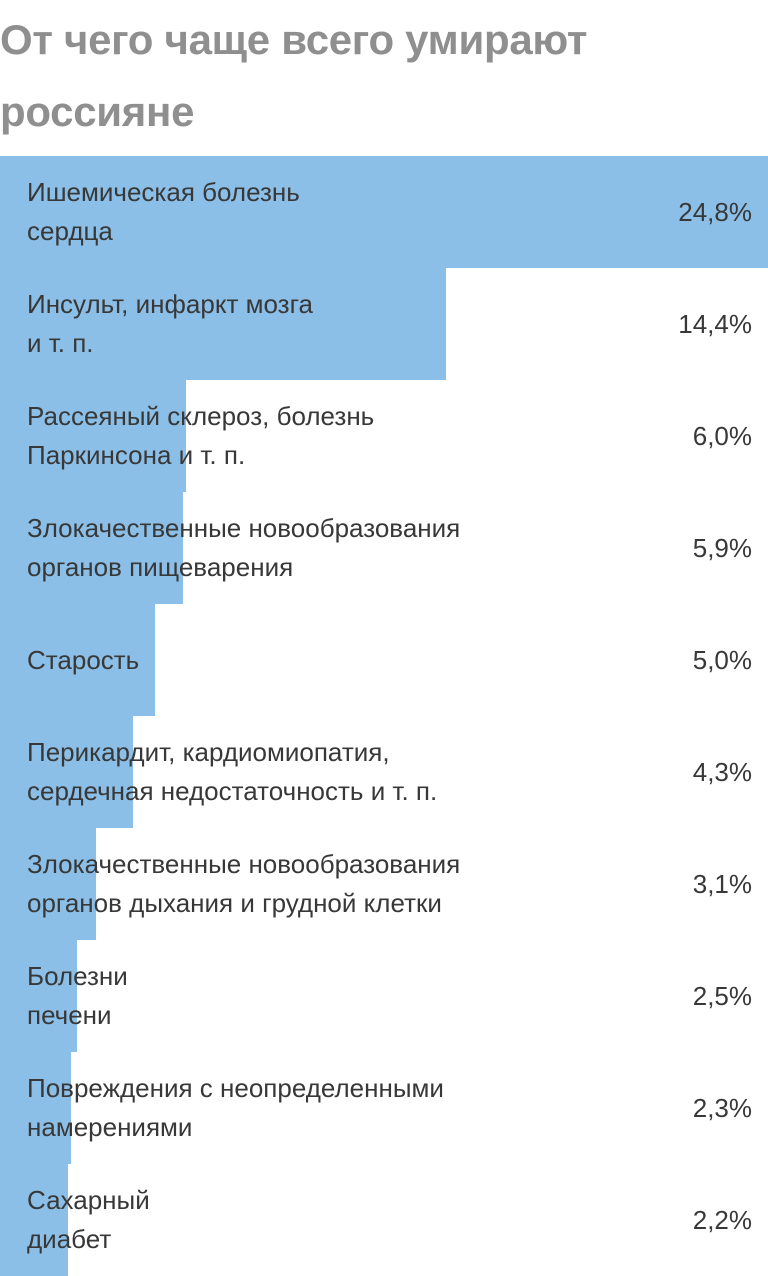 Image resolution: width=768 pixels, height=1276 pixels. What do you see at coordinates (69, 1239) in the screenshot?
I see `category-label-line: диабет` at bounding box center [69, 1239].